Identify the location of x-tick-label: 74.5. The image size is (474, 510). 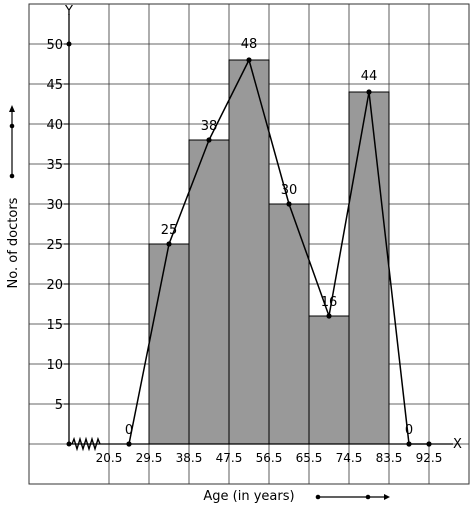
(349, 458).